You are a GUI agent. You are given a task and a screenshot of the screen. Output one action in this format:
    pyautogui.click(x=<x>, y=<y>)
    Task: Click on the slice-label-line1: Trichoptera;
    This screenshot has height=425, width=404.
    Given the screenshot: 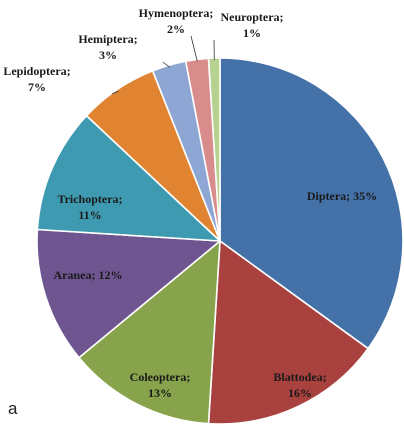 What is the action you would take?
    pyautogui.click(x=89, y=199)
    